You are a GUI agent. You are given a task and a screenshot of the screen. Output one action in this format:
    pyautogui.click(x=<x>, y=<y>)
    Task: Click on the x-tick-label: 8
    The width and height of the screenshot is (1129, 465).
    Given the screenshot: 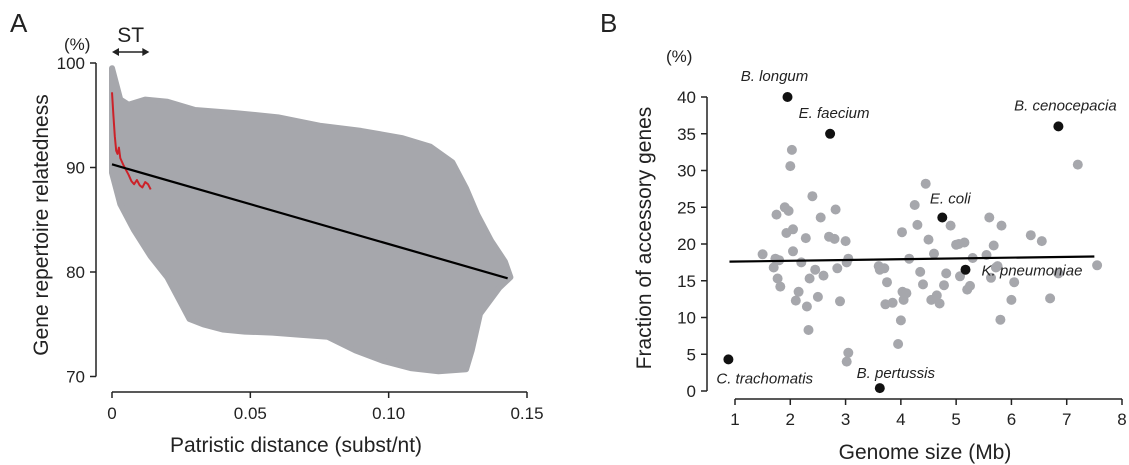 What is the action you would take?
    pyautogui.click(x=1121, y=419)
    